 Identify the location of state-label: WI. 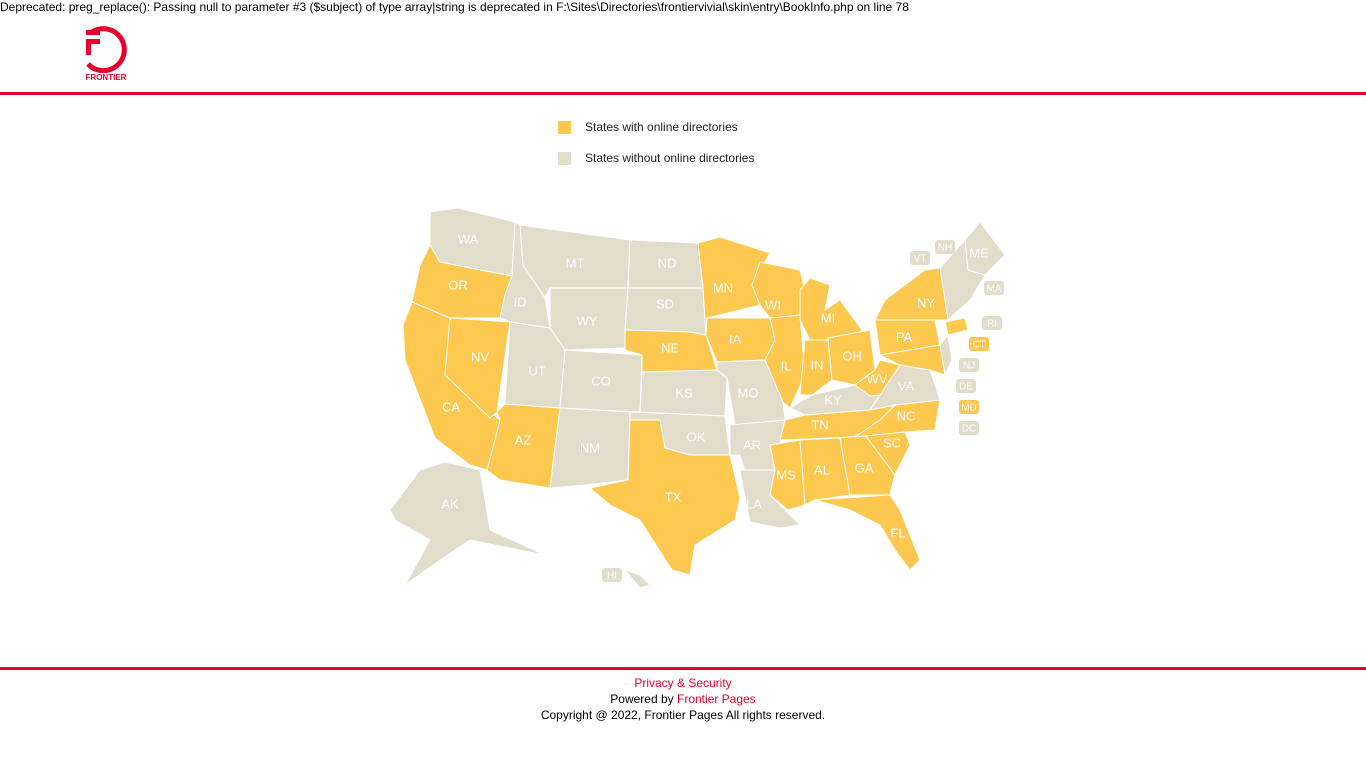
(773, 304).